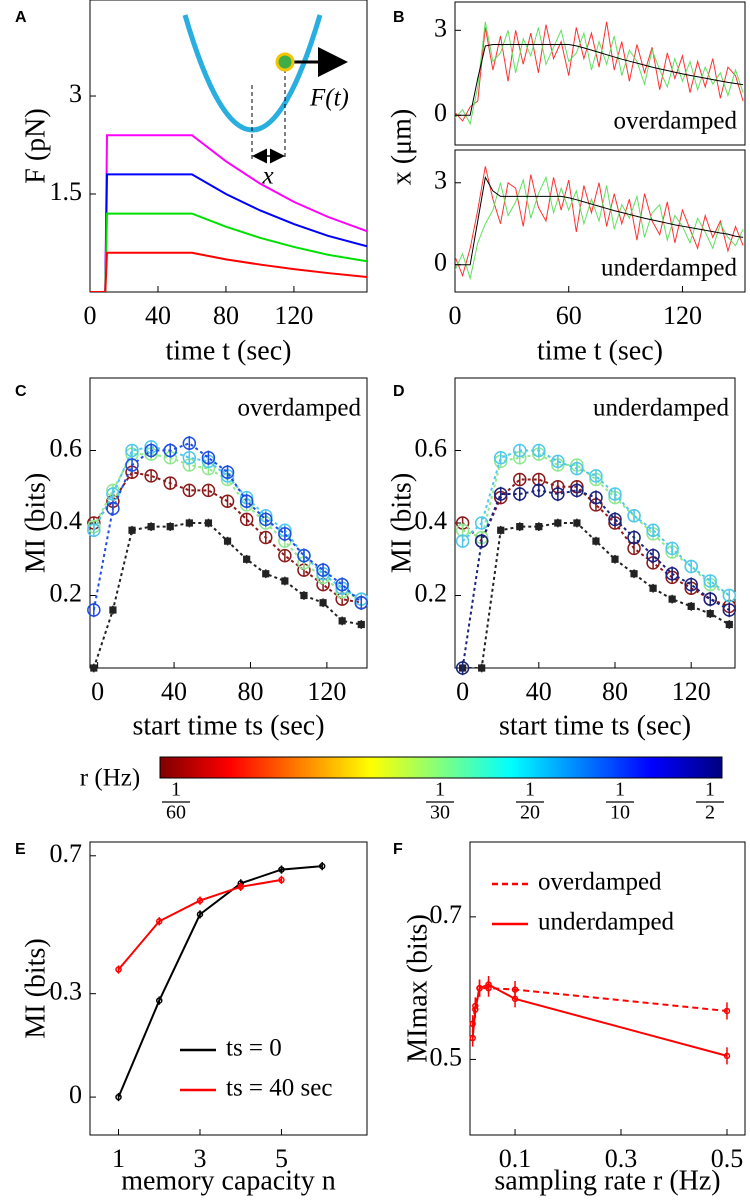  I want to click on x-tick-label: 3, so click(199, 1158).